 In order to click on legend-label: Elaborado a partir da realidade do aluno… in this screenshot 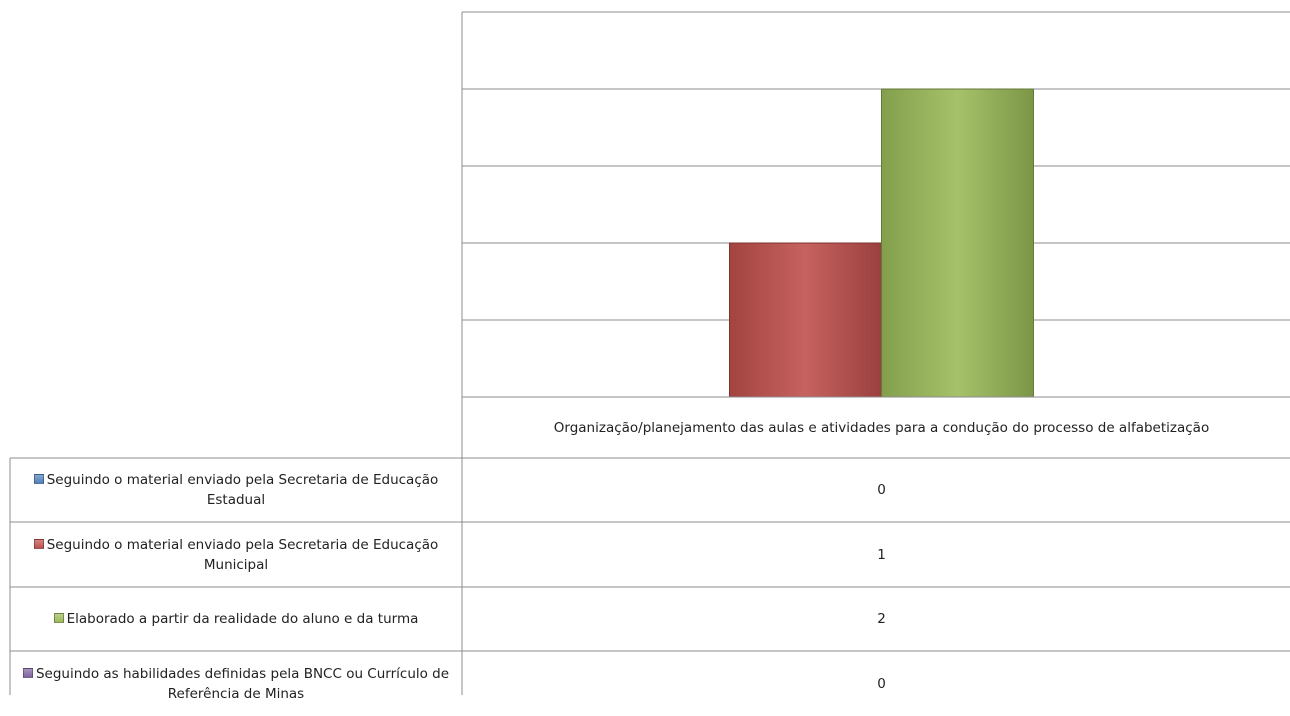, I will do `click(242, 619)`.